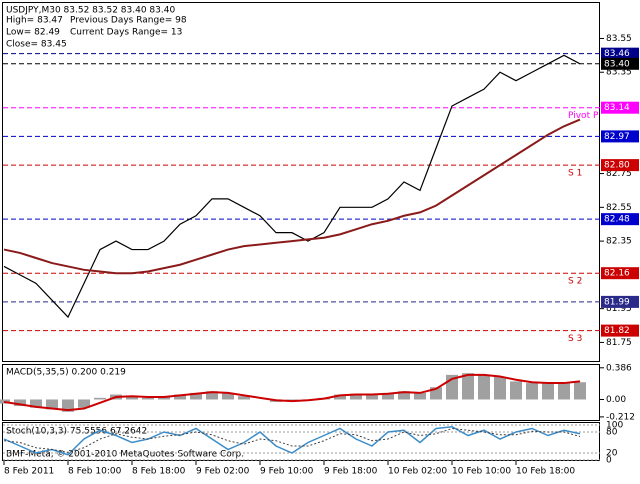  I want to click on level-label: 81.99, so click(617, 302).